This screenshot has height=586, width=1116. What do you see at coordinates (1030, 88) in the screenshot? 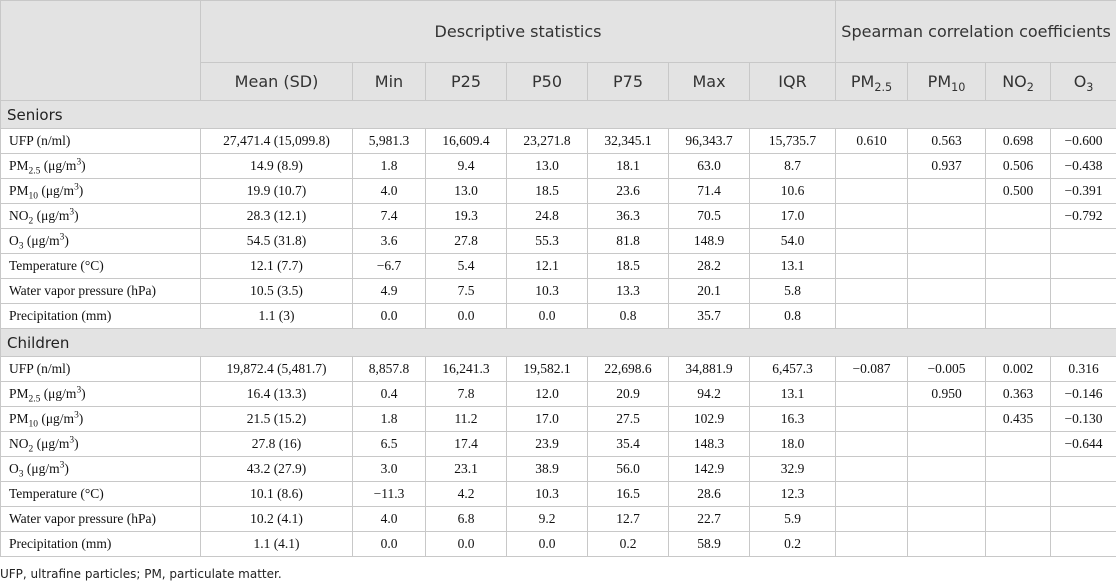
I see `text-segment: 2` at bounding box center [1030, 88].